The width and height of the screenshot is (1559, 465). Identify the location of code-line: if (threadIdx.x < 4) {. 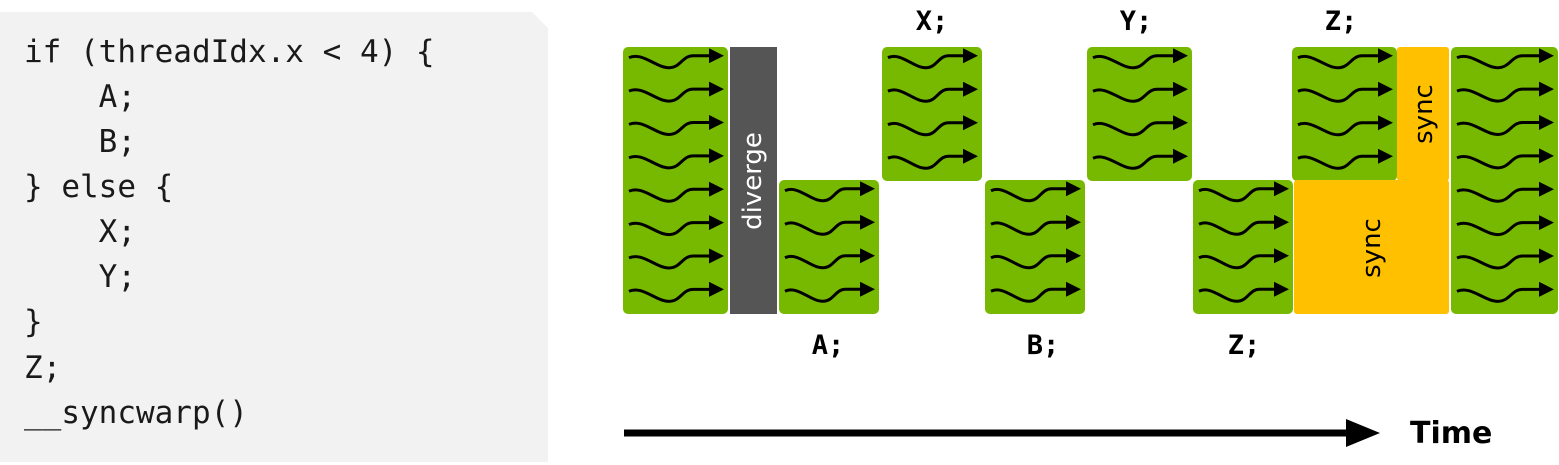
(229, 52).